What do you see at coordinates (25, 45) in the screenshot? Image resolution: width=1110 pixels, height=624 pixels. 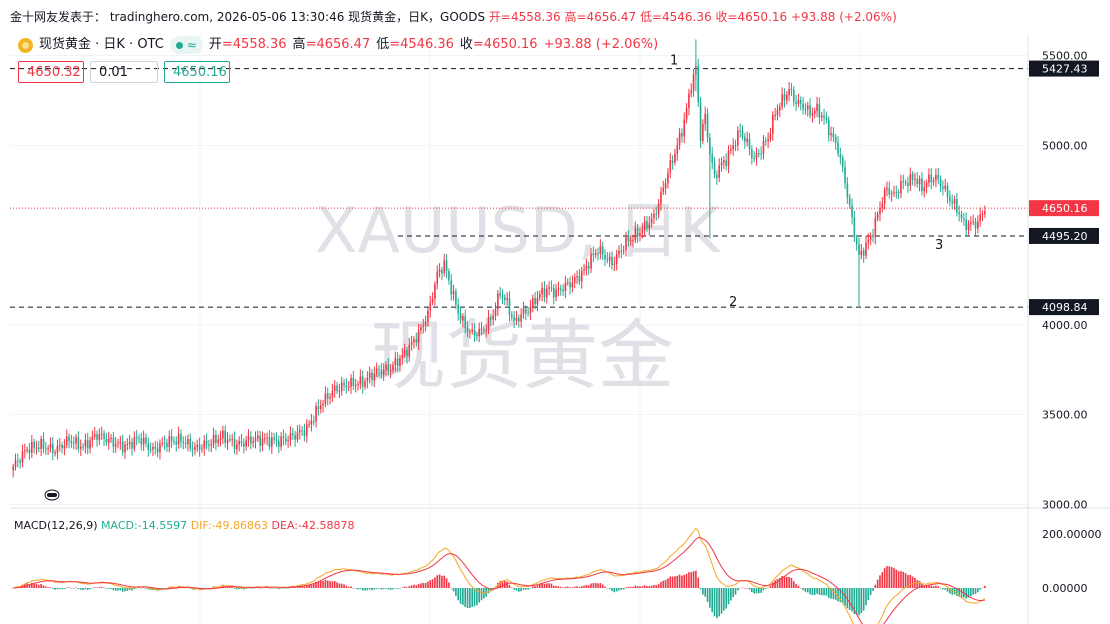 I see `gold-coin-icon` at bounding box center [25, 45].